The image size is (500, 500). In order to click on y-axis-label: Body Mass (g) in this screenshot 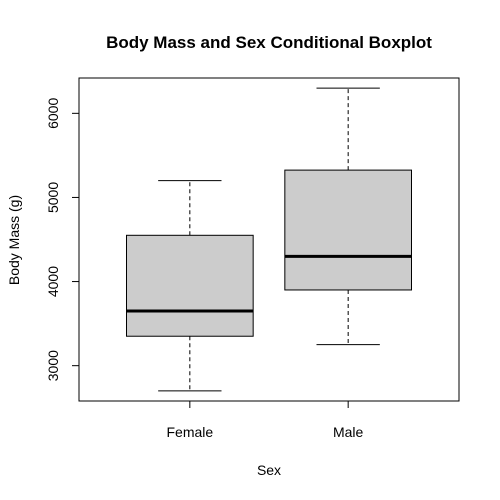, I will do `click(14, 240)`.